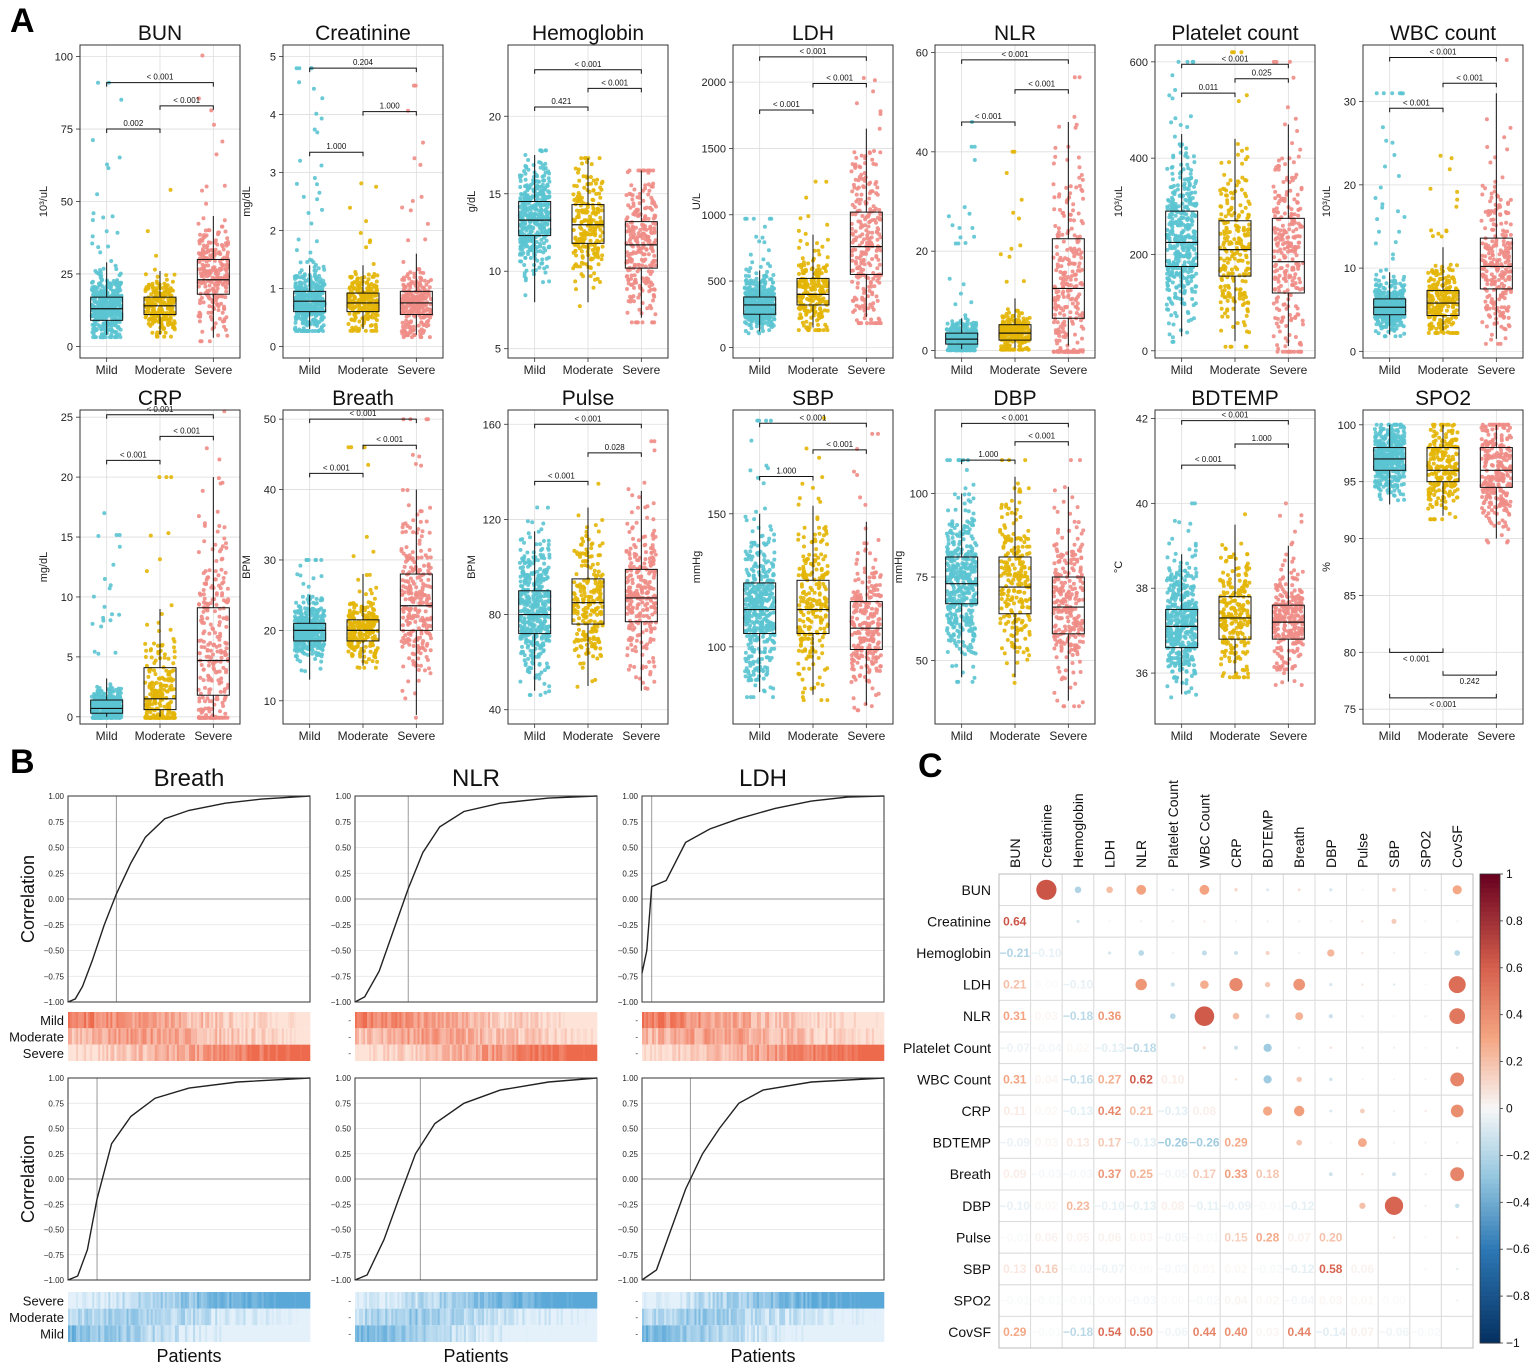  What do you see at coordinates (107, 370) in the screenshot?
I see `x-tick-label: Mild` at bounding box center [107, 370].